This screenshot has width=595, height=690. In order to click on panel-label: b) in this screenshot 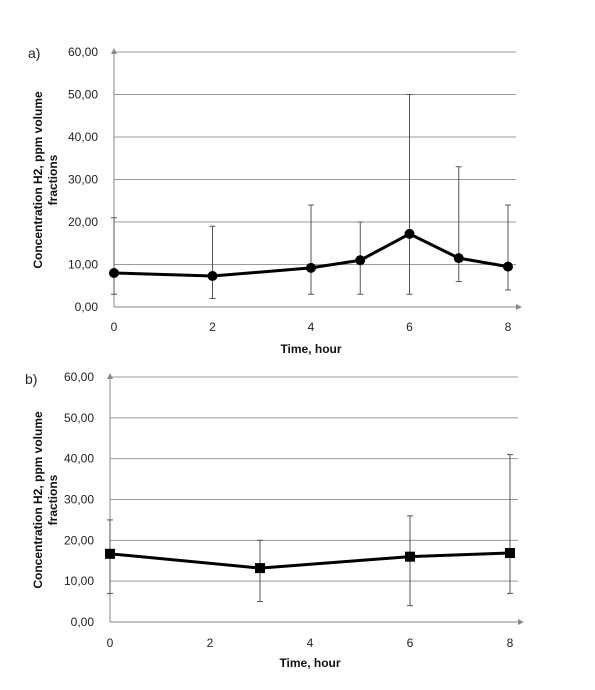, I will do `click(31, 379)`.